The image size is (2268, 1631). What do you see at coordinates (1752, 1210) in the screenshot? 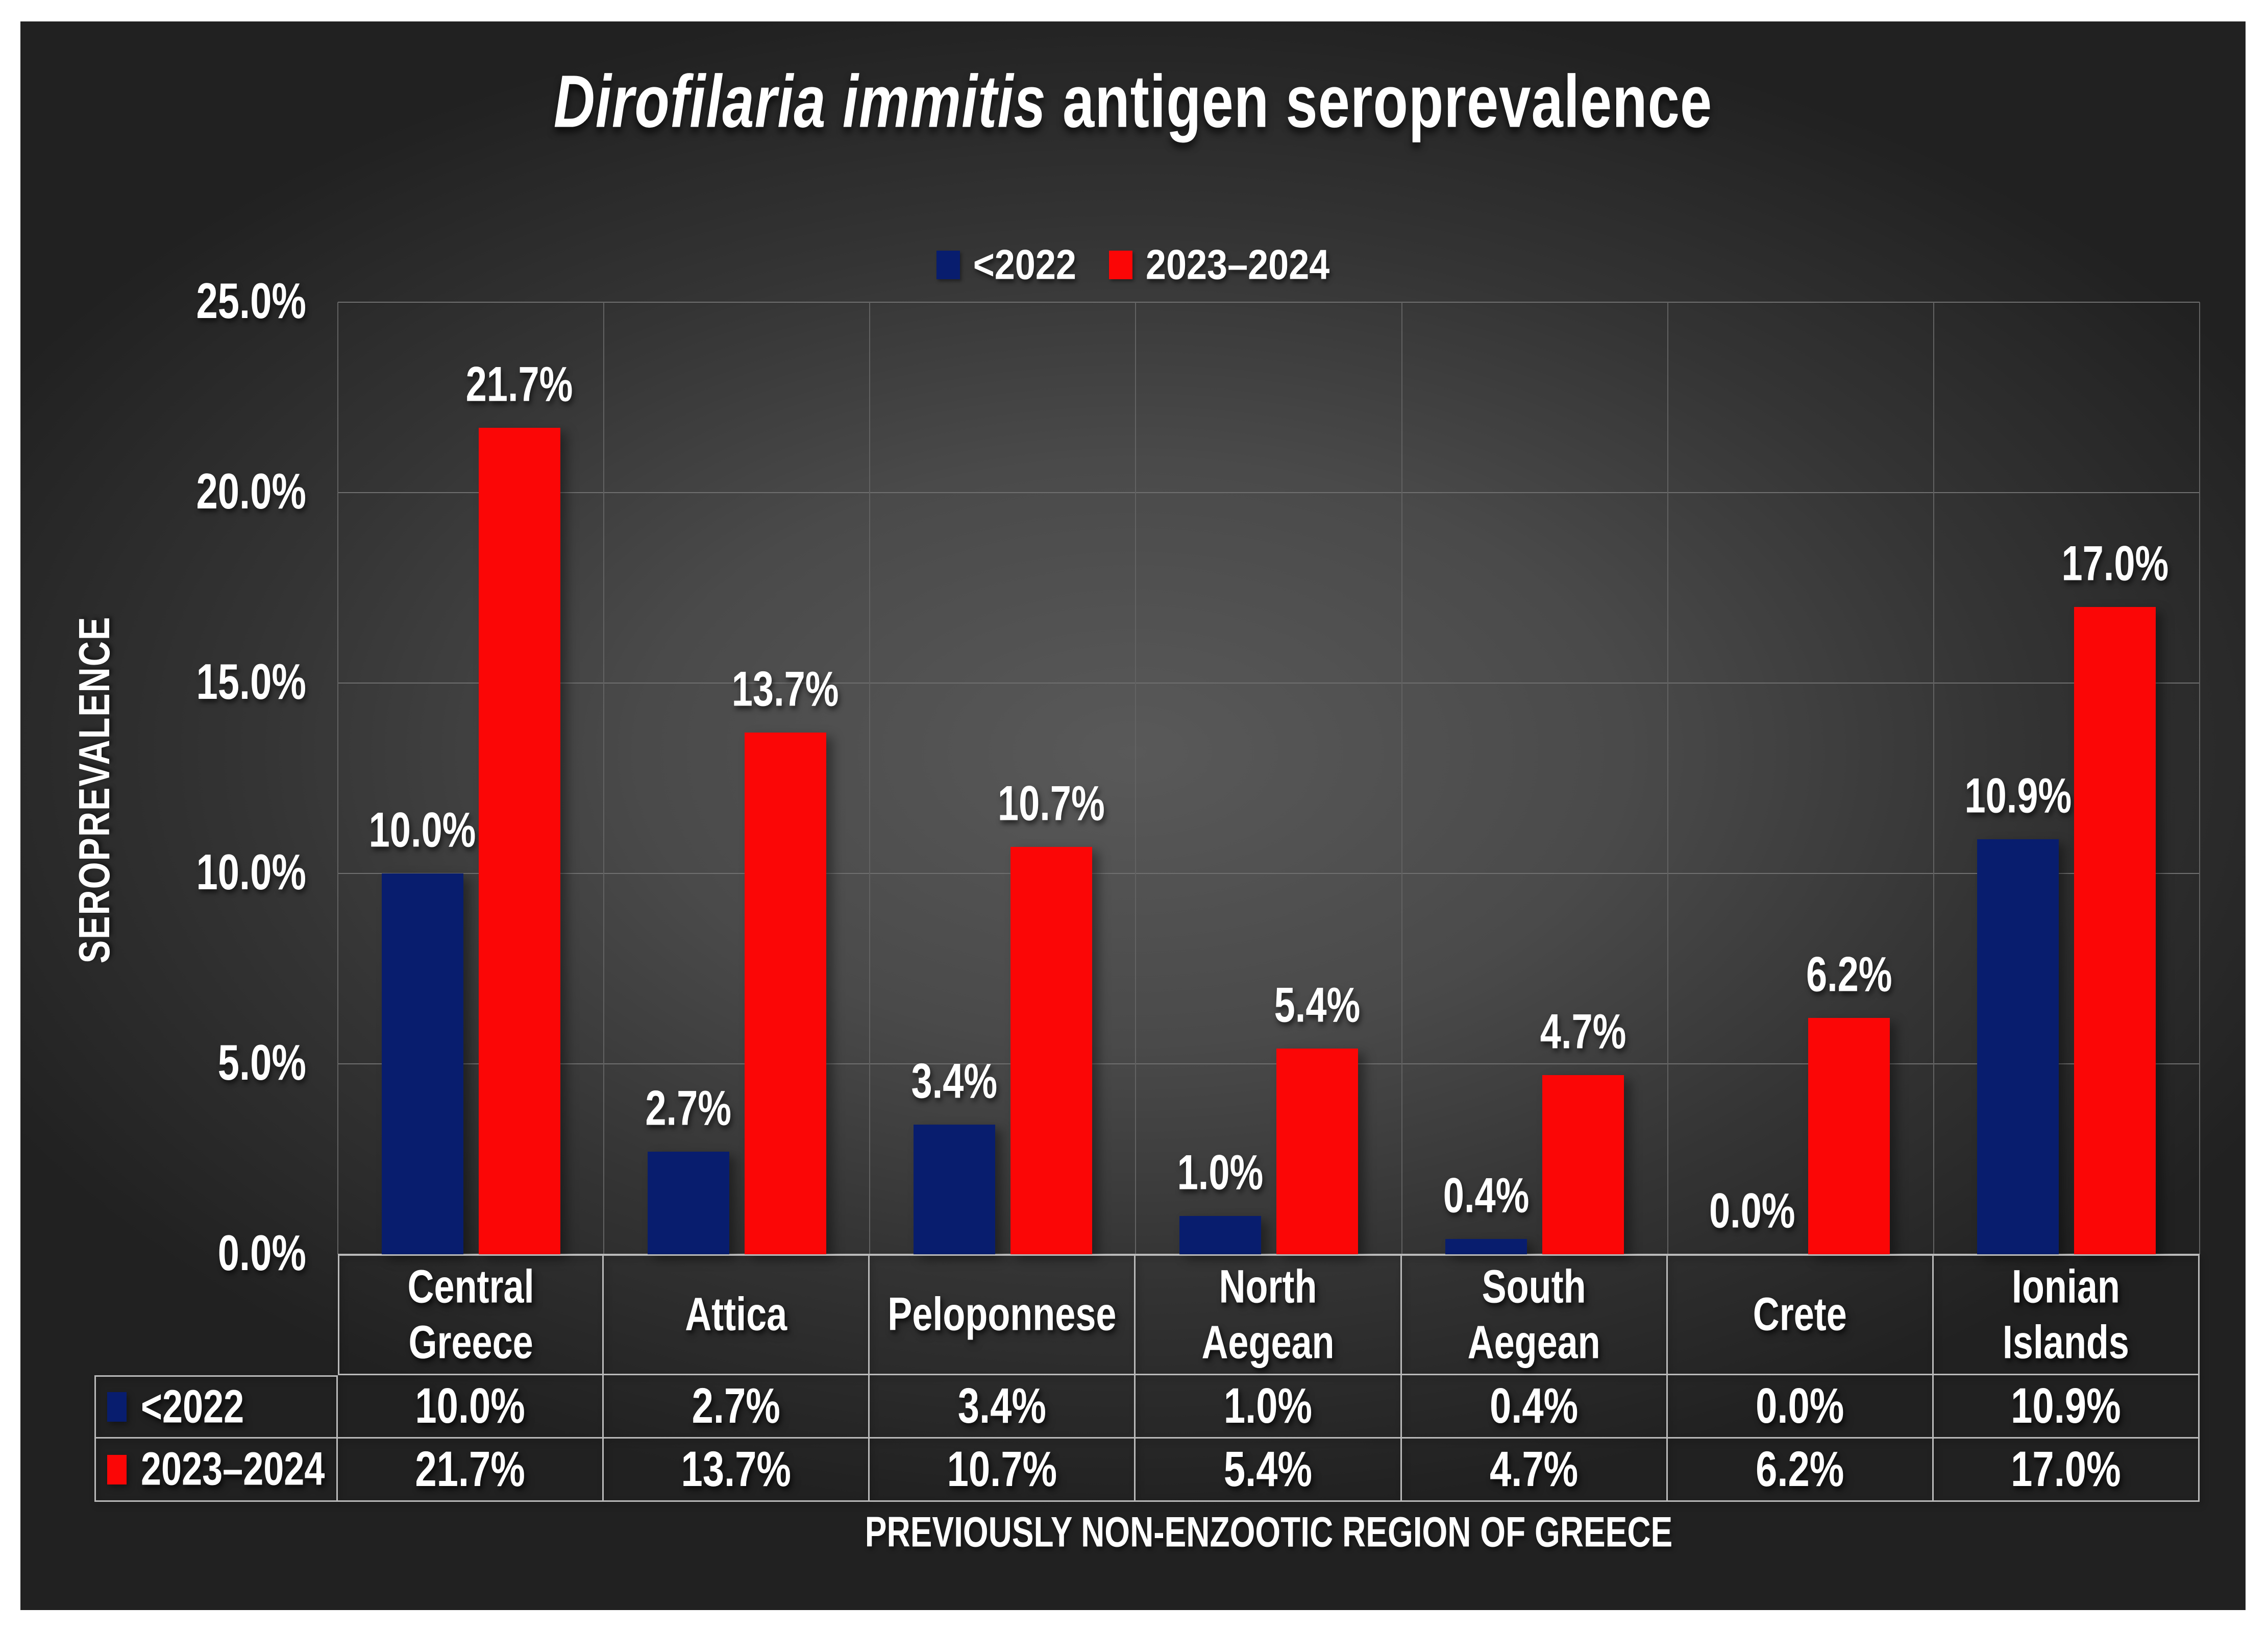
I see `bar-value-label: 0.0%` at bounding box center [1752, 1210].